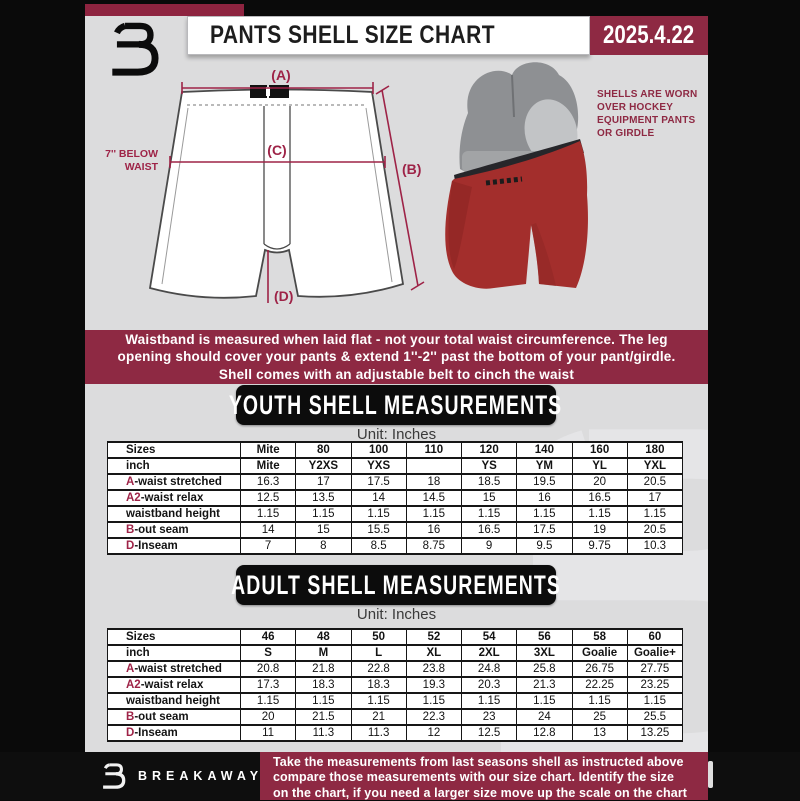 The image size is (800, 801). I want to click on value-cell: XL, so click(434, 653).